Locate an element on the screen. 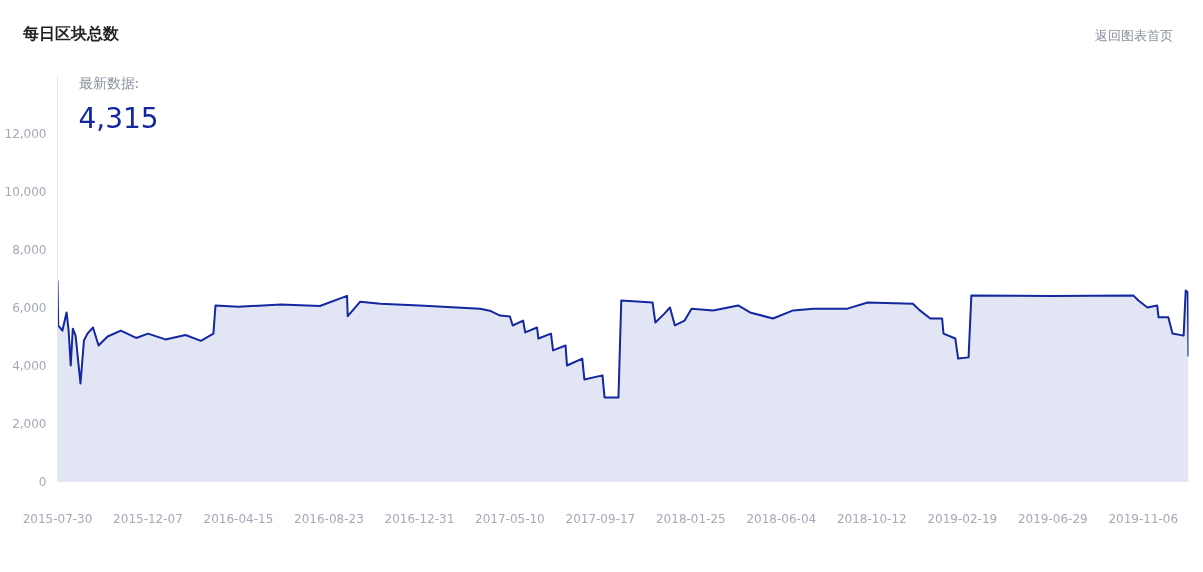  y-tick-label: 12,000 is located at coordinates (25, 134).